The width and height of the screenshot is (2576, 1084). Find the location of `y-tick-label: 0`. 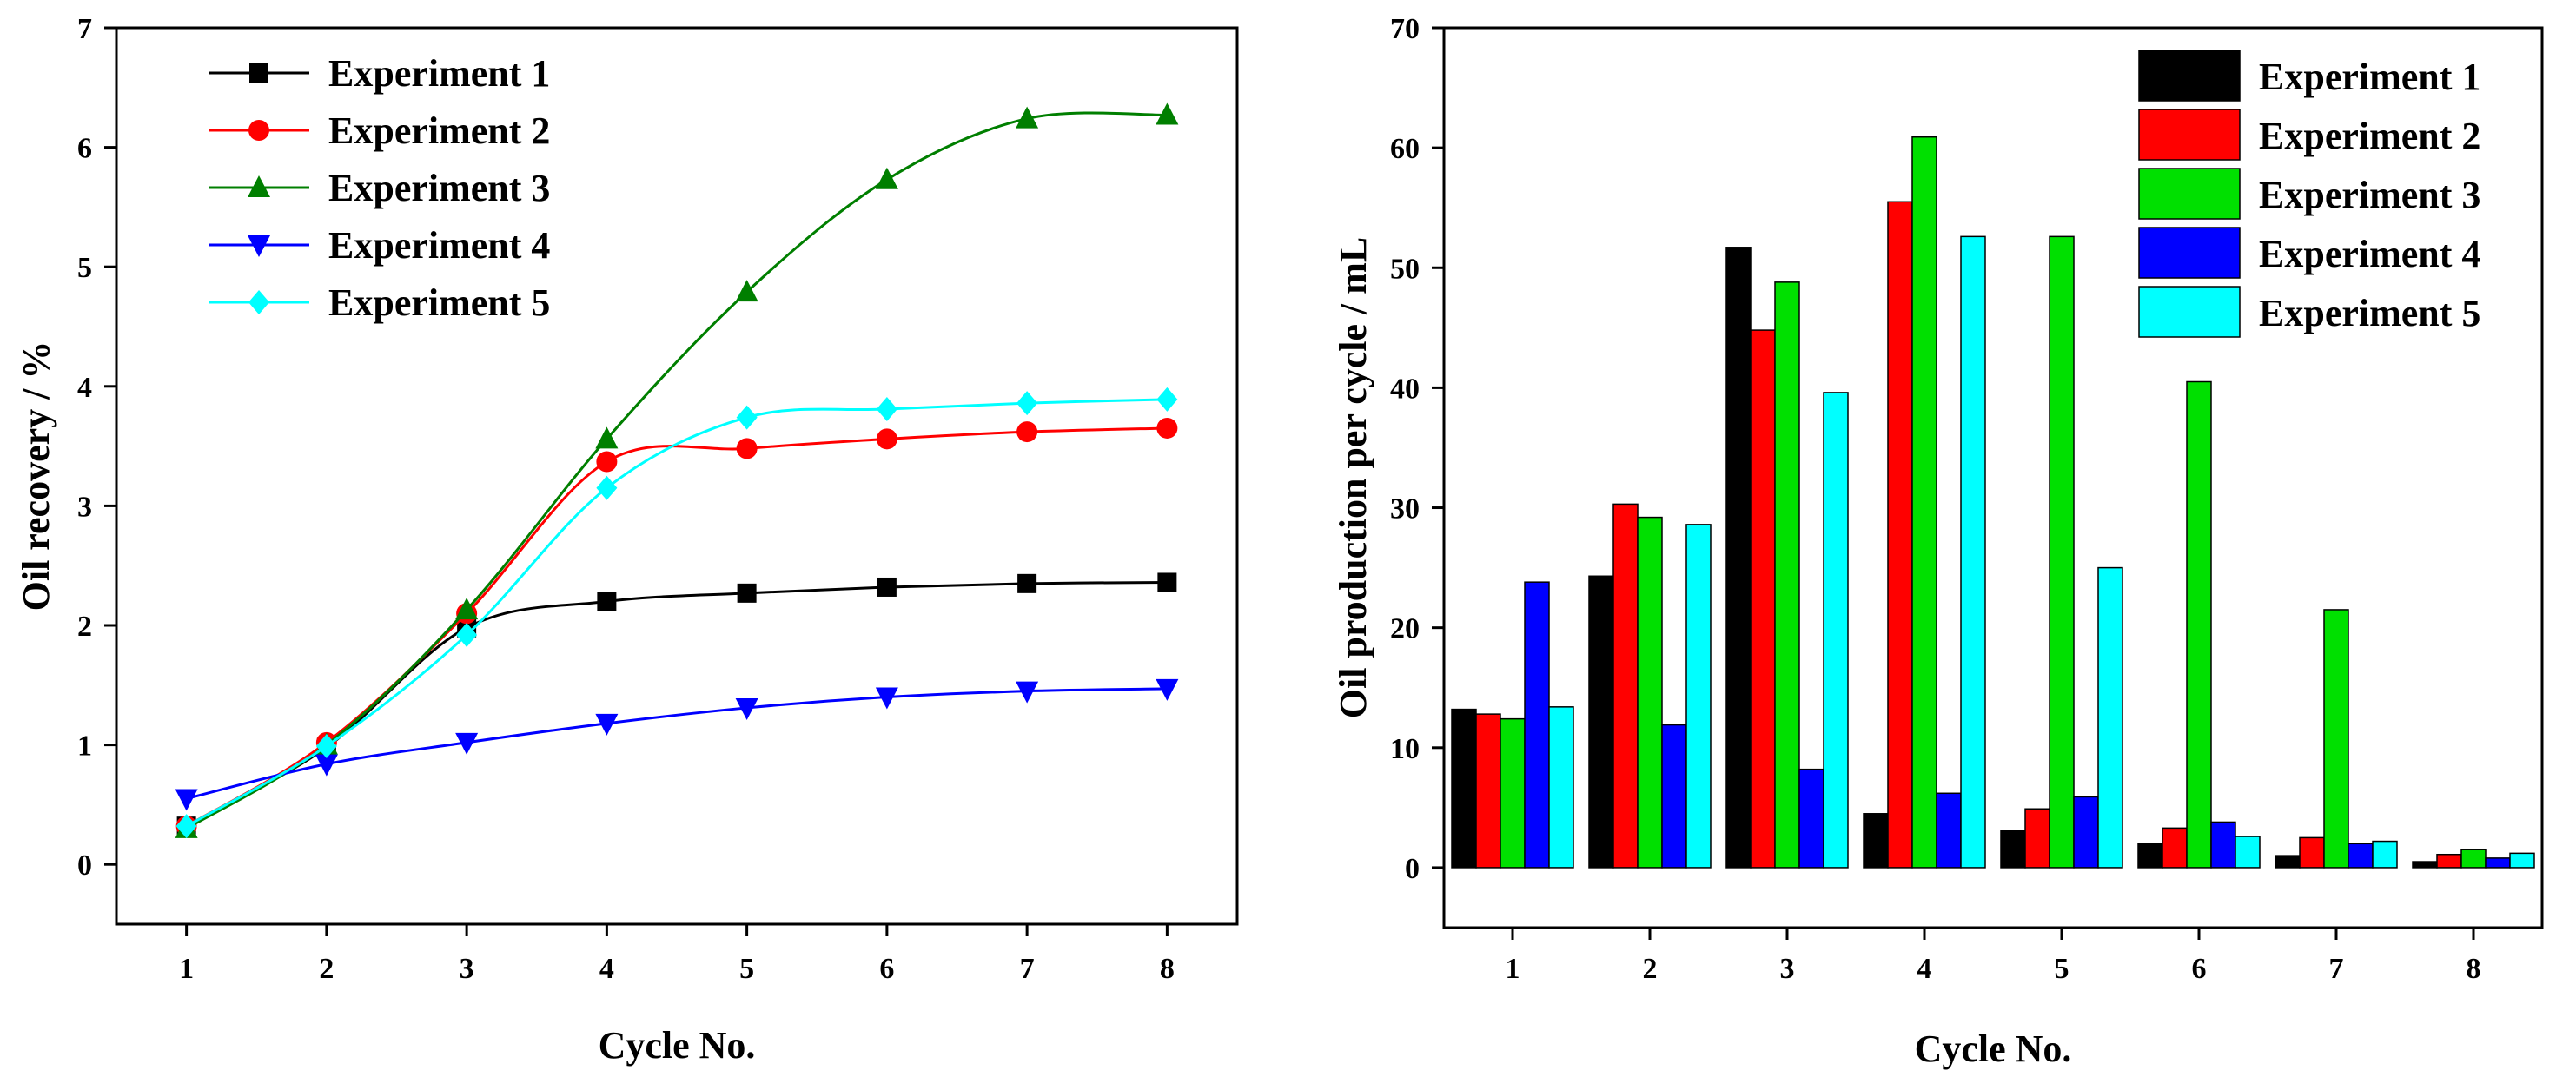

y-tick-label: 0 is located at coordinates (1412, 869).